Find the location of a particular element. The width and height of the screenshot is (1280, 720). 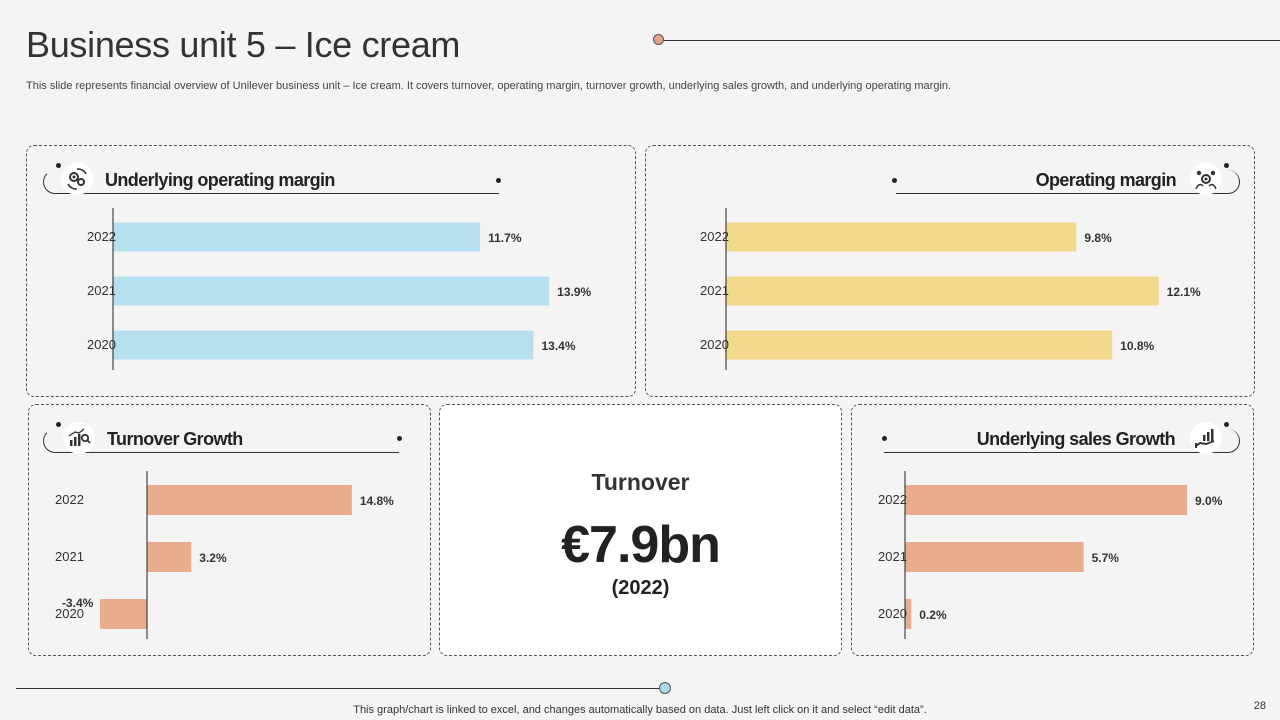

chart-svg: 2022 9.0% 2021 5.7% 2020 0.2% is located at coordinates (1050, 555).